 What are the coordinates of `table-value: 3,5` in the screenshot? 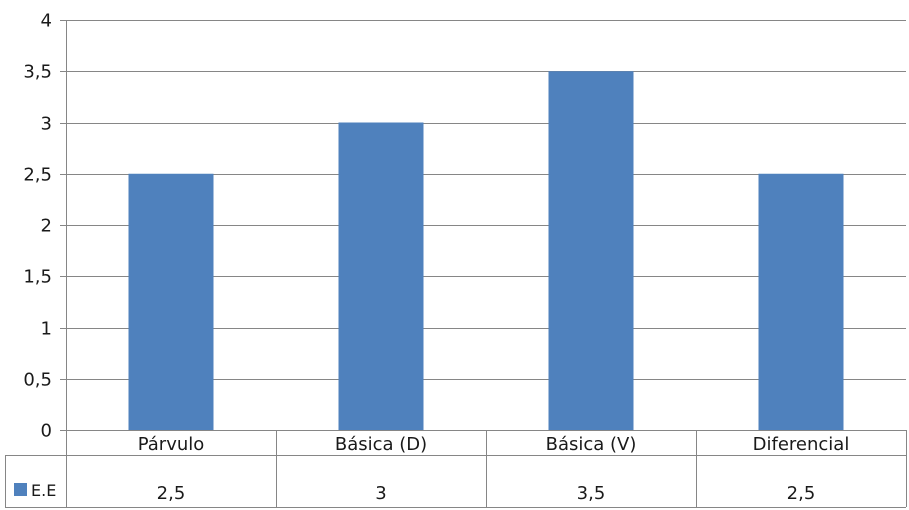 It's located at (591, 493).